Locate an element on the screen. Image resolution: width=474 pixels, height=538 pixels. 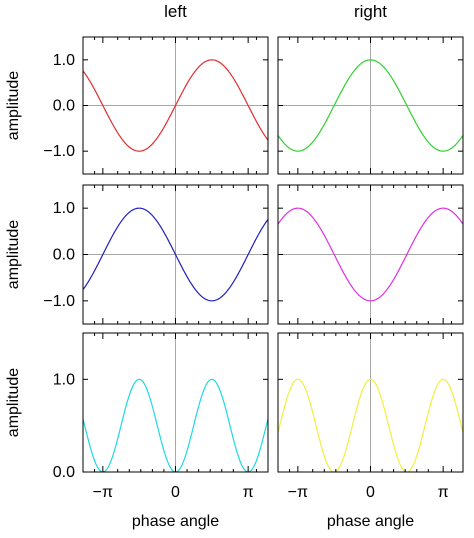
panel-r1-c0: 1.0 0.0 −1.0 amplitude is located at coordinates (137, 254).